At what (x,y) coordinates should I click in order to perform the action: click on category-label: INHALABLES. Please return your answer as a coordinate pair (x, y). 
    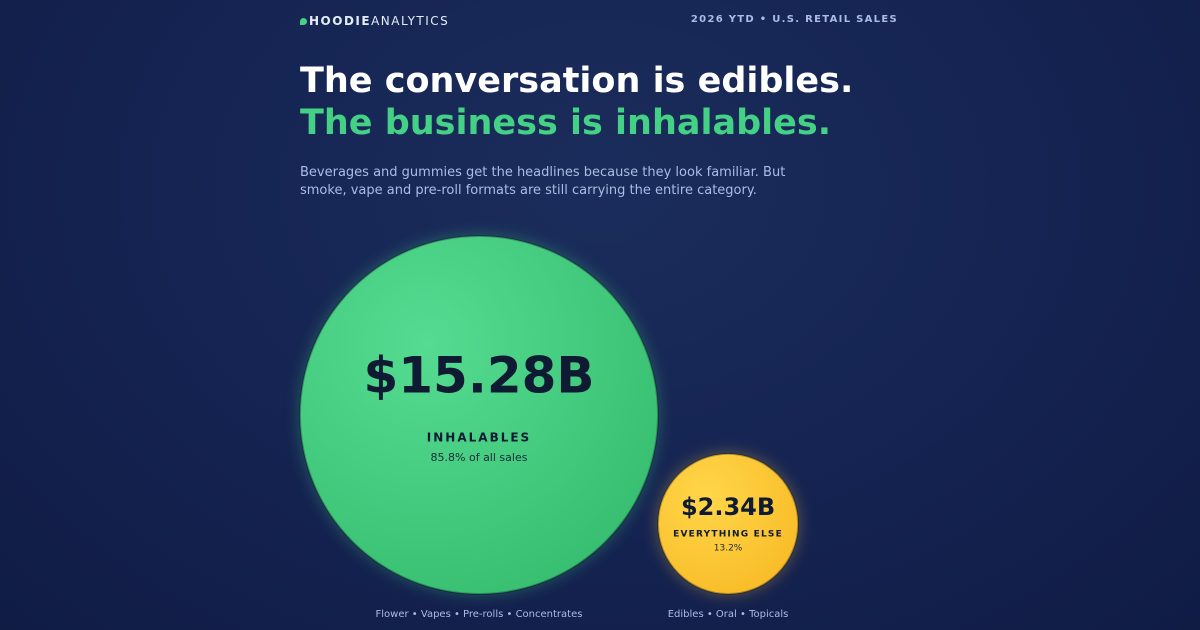
    Looking at the image, I should click on (479, 438).